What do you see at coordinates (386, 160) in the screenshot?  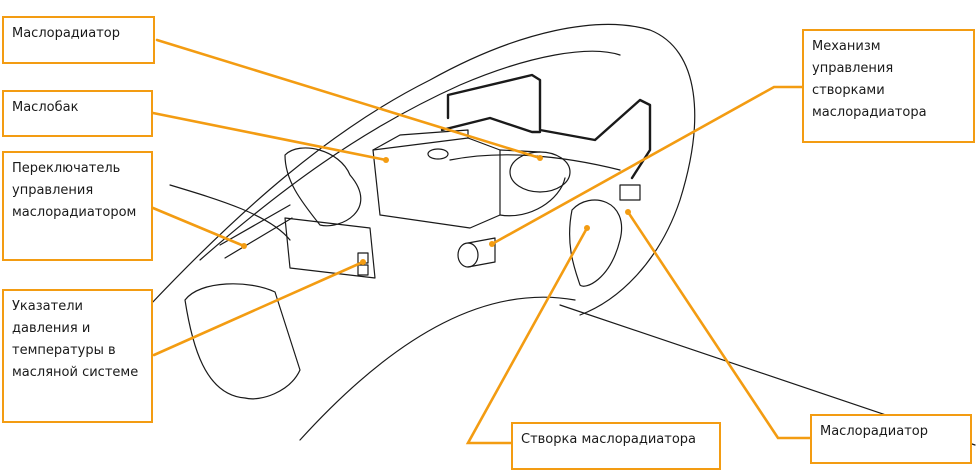 I see `anchor-oil-tank` at bounding box center [386, 160].